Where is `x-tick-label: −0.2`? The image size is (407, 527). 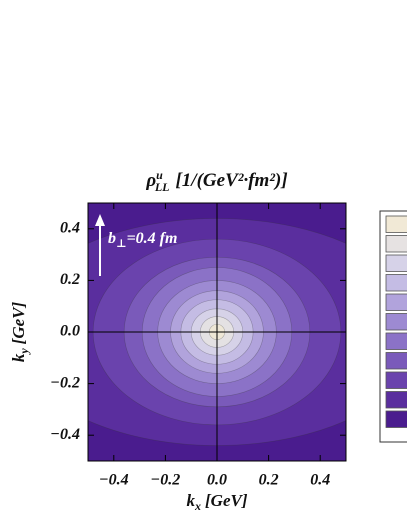
x-tick-label: −0.2 is located at coordinates (166, 480).